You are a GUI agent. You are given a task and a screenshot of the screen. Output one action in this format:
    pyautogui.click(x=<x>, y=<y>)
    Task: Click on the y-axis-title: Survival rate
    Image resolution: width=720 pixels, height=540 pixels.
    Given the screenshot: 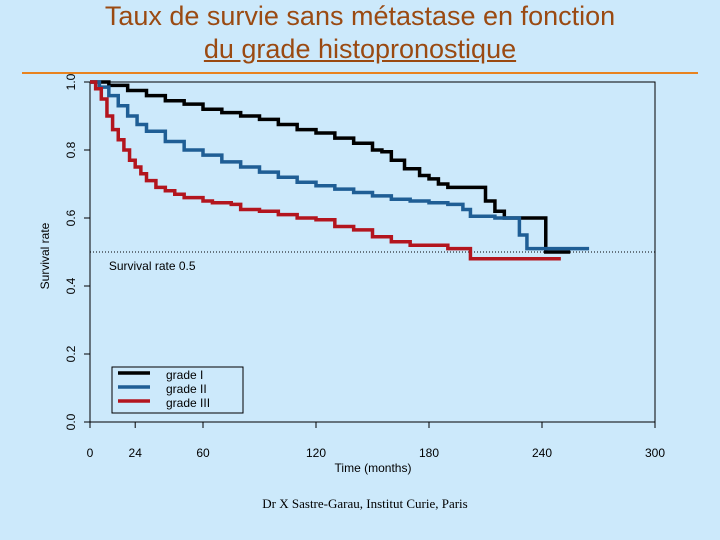 What is the action you would take?
    pyautogui.click(x=45, y=255)
    